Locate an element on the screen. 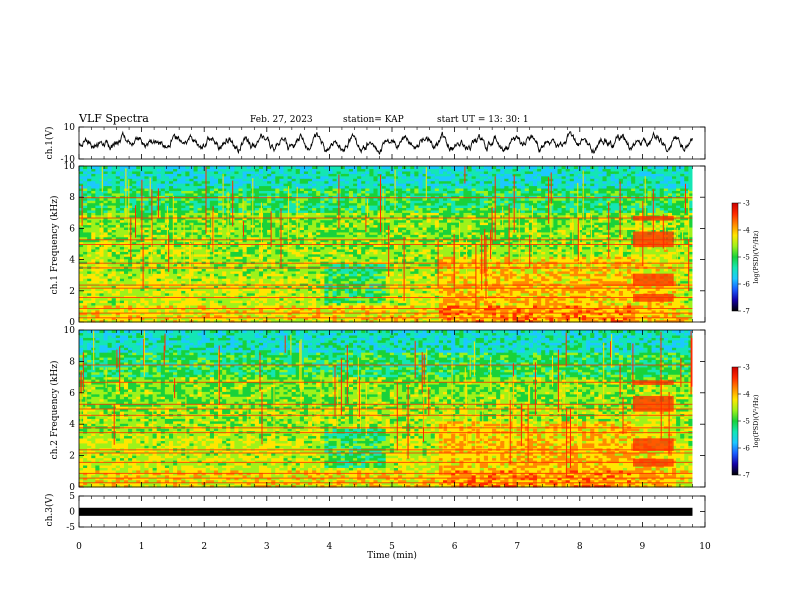 The height and width of the screenshot is (612, 792). date-label: Feb. 27, 2023 is located at coordinates (281, 120).